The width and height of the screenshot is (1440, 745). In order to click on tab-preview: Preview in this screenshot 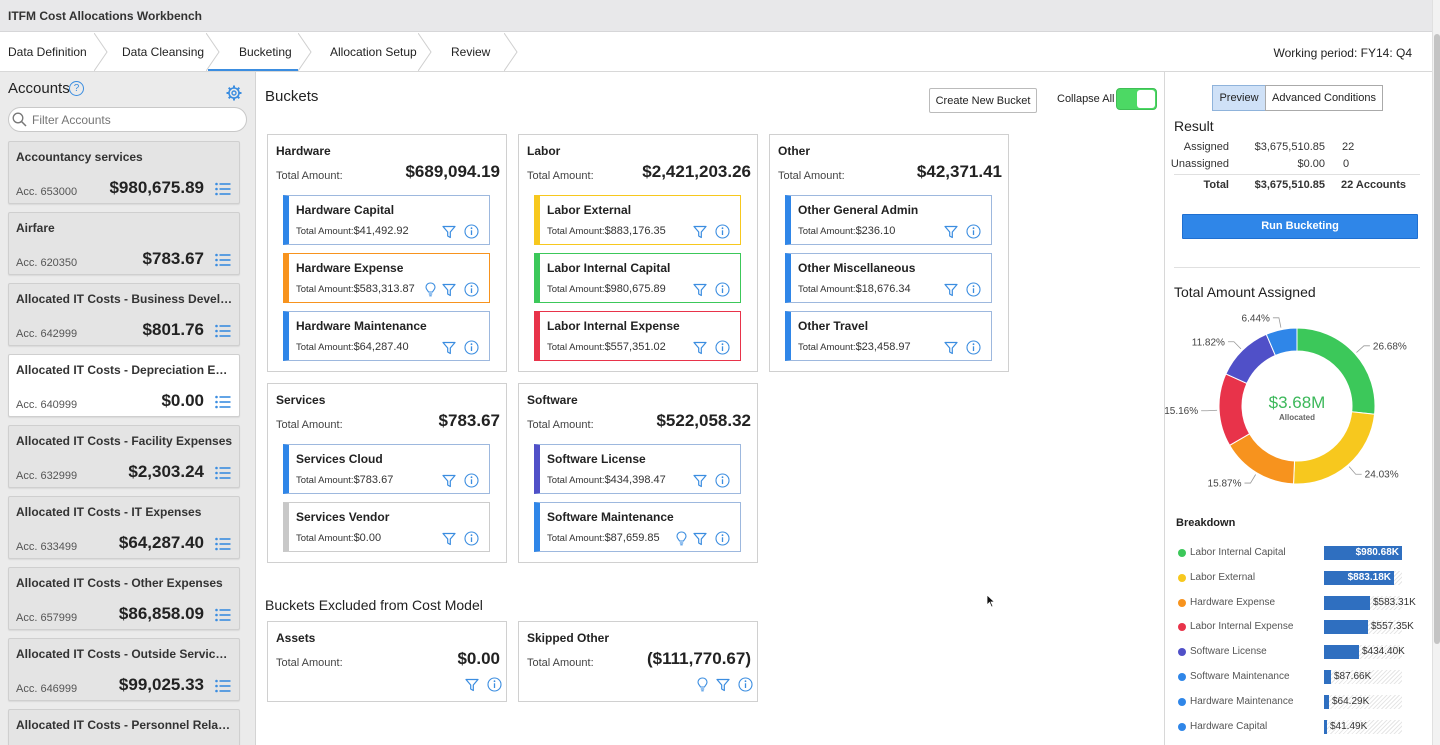, I will do `click(1239, 98)`.